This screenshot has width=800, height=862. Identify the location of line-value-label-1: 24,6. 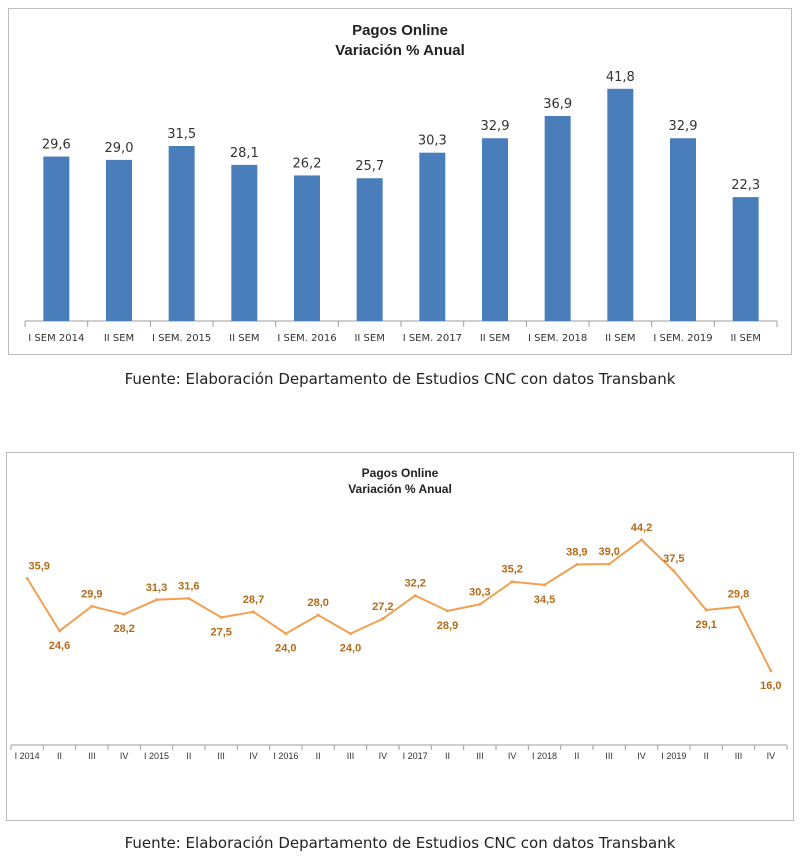
(59, 646).